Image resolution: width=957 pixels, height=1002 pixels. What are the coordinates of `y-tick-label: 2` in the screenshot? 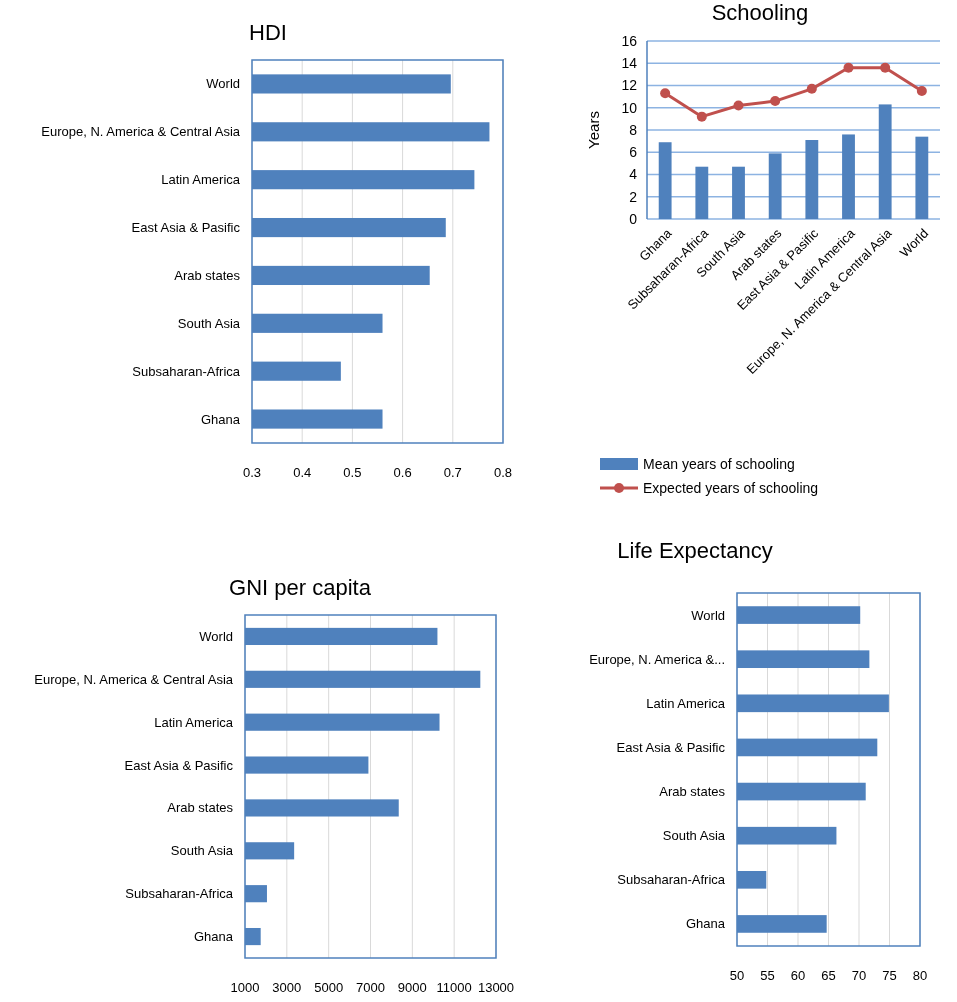 It's located at (633, 196).